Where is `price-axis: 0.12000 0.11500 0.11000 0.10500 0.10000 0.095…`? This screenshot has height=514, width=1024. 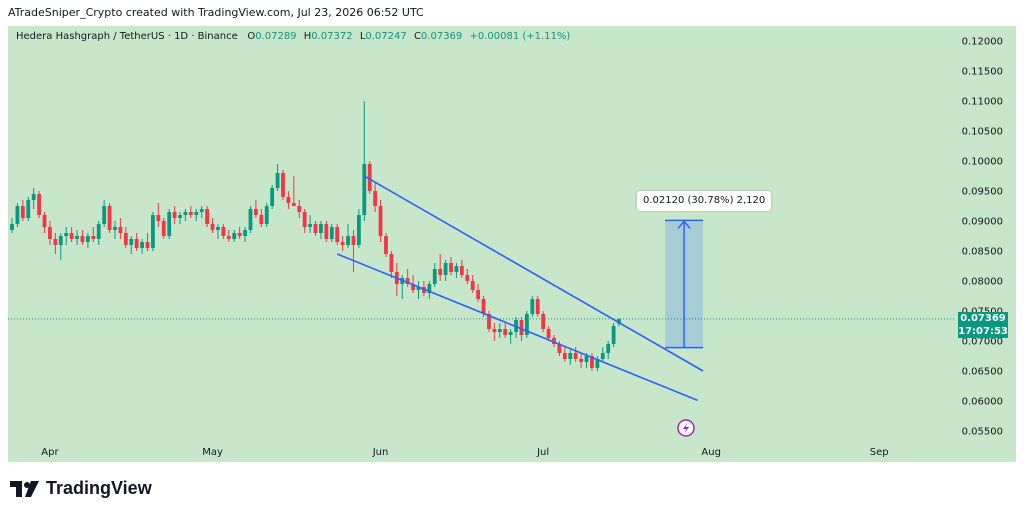 price-axis: 0.12000 0.11500 0.11000 0.10500 0.10000 0.095… is located at coordinates (982, 237).